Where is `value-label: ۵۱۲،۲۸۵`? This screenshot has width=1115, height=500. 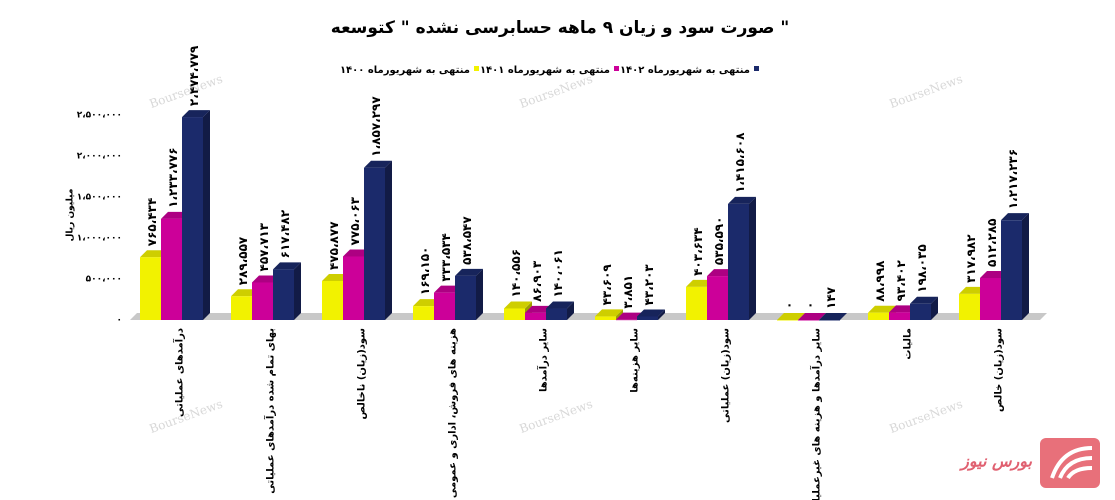
value-label: ۵۱۲،۲۸۵ is located at coordinates (992, 242).